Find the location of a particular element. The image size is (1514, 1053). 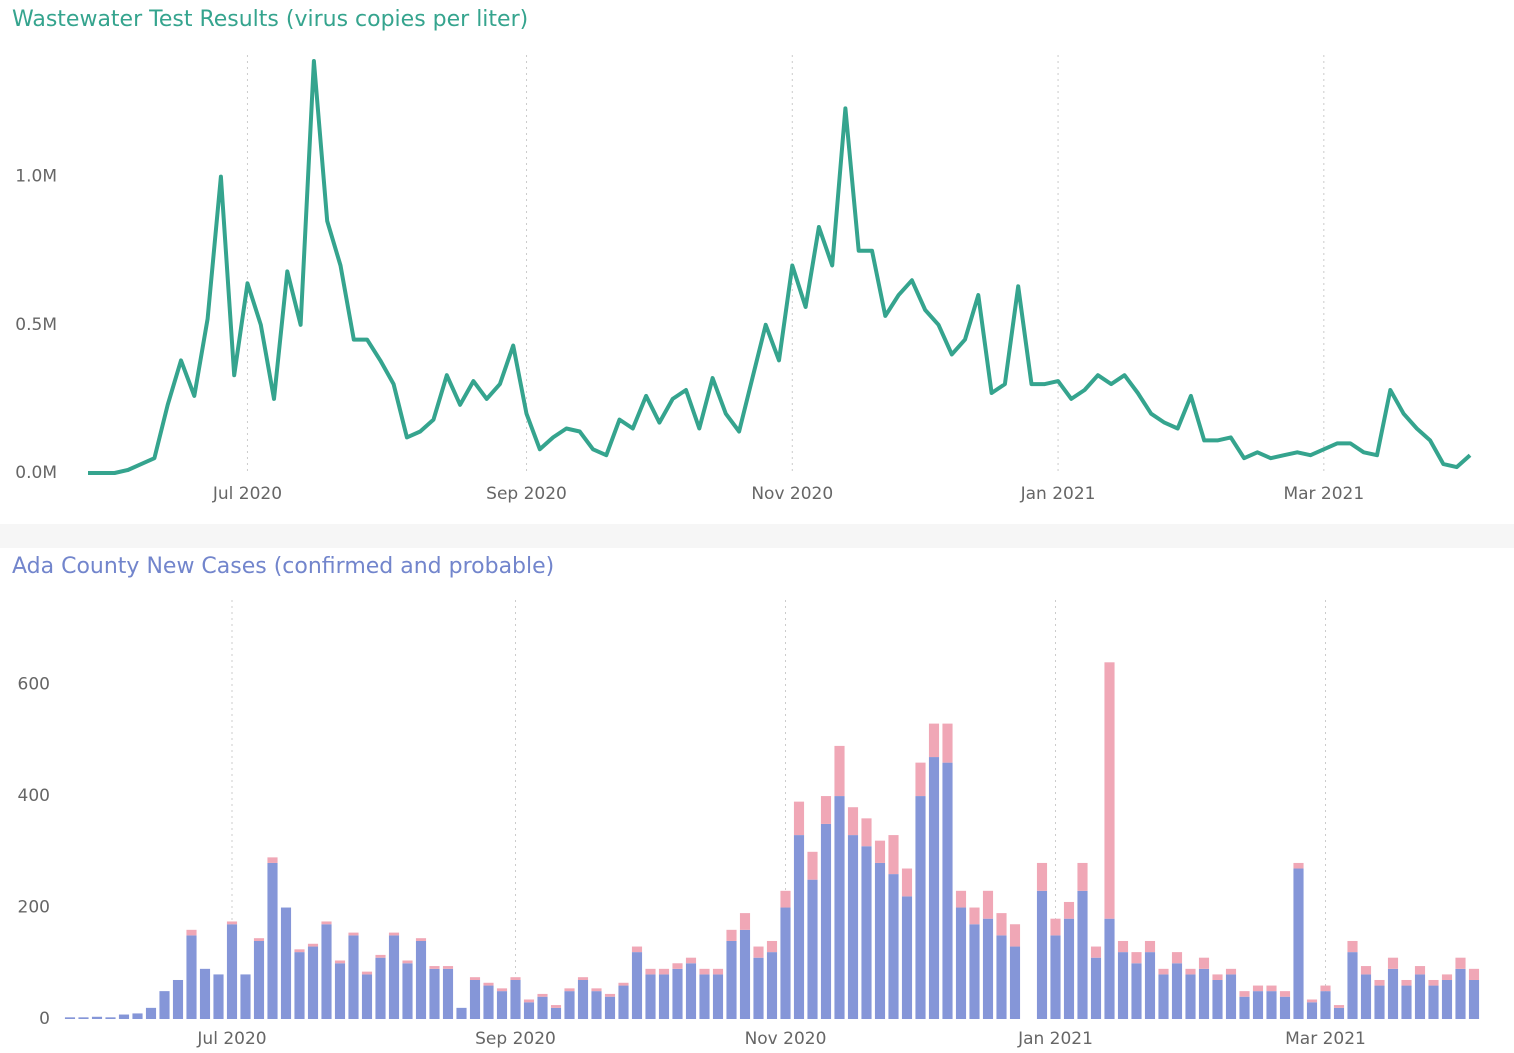

y-tick-label: 200 is located at coordinates (34, 908).